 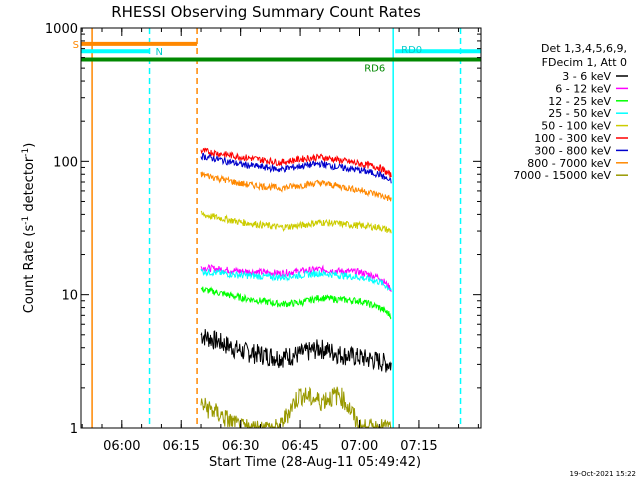 What do you see at coordinates (579, 101) in the screenshot?
I see `legend-entry-label-2: 12 - 25 keV` at bounding box center [579, 101].